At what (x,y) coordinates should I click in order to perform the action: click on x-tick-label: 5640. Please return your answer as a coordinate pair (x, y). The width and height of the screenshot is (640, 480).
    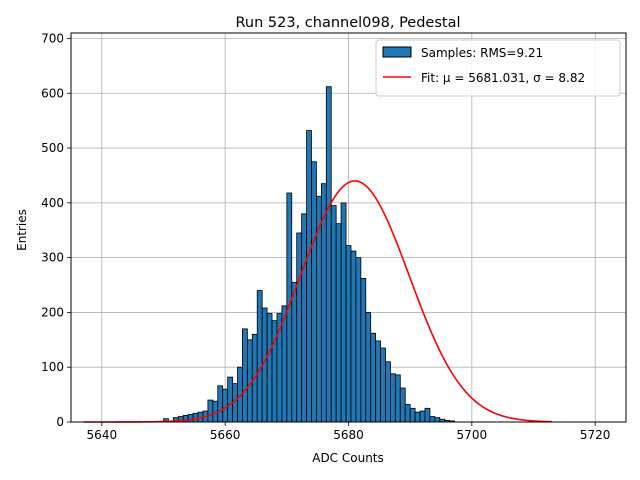
    Looking at the image, I should click on (102, 435).